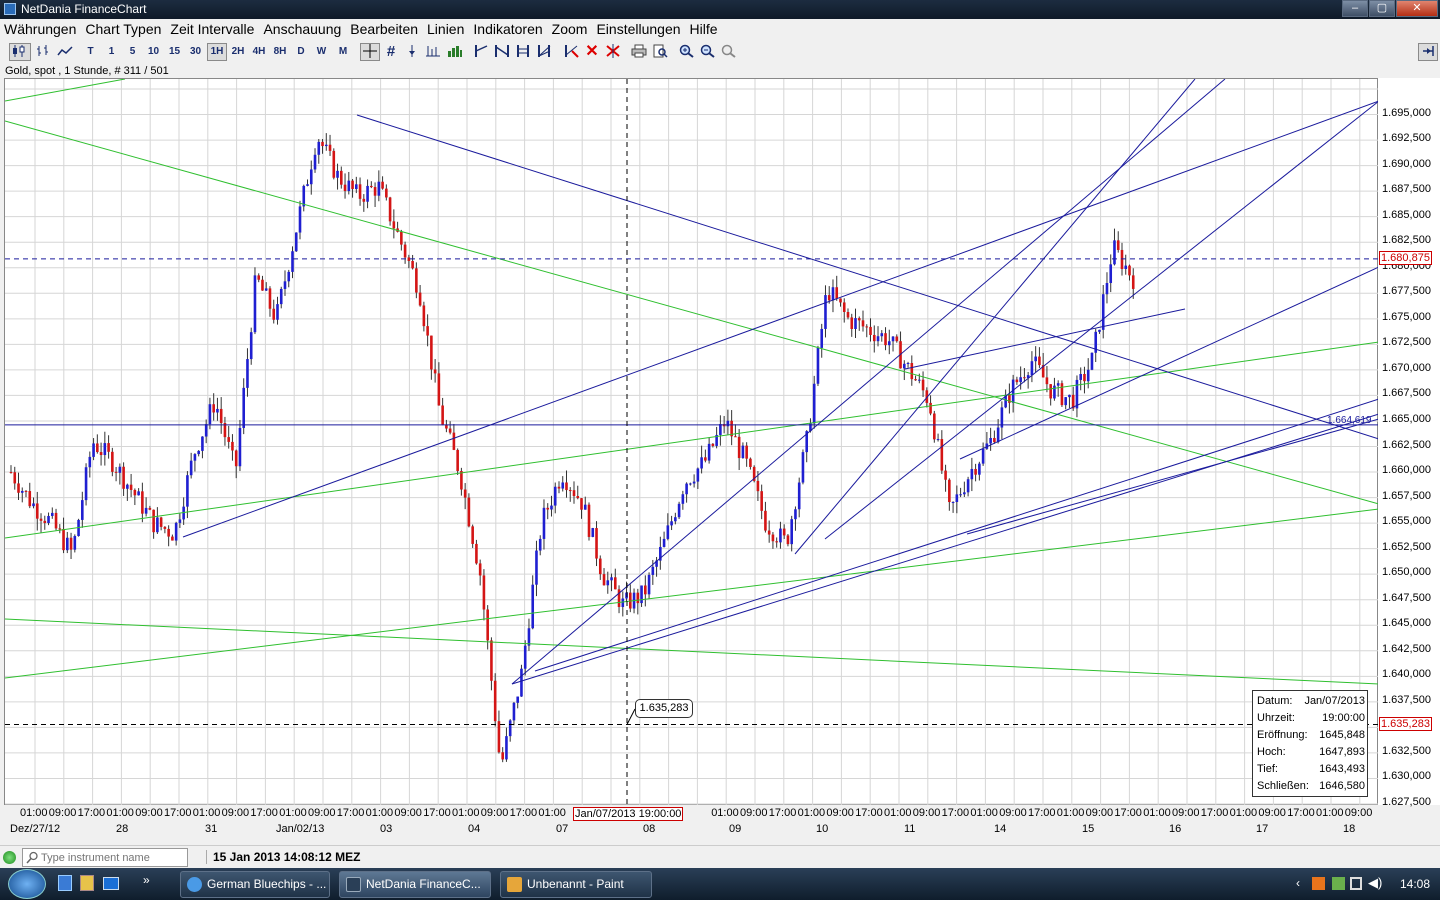  What do you see at coordinates (111, 51) in the screenshot?
I see `interval-1m-button: 1` at bounding box center [111, 51].